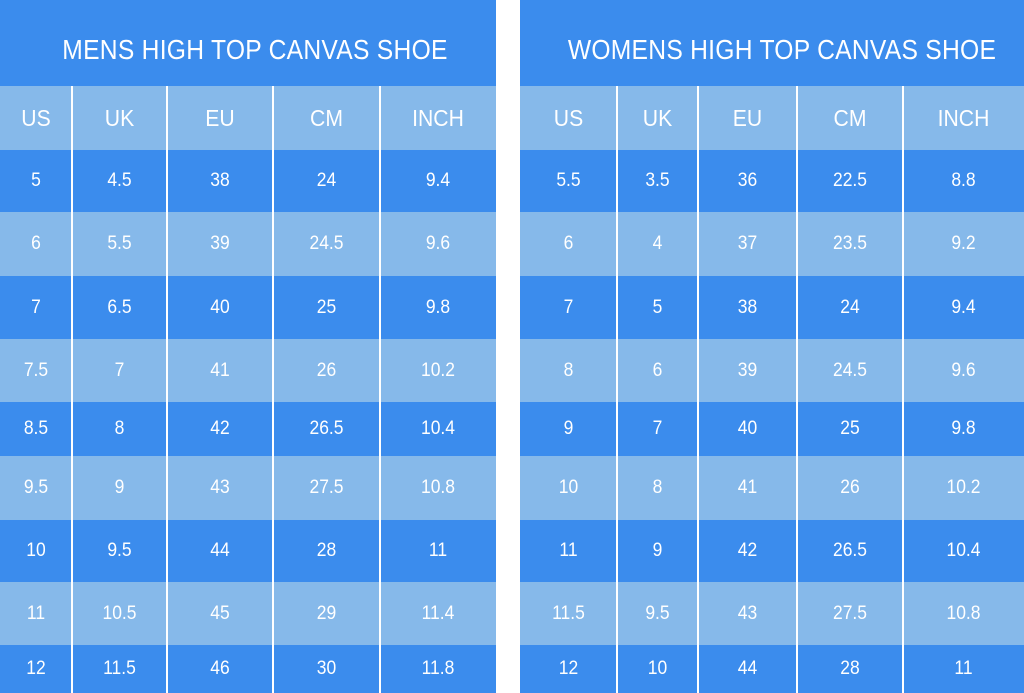  What do you see at coordinates (438, 668) in the screenshot?
I see `table-cell-inch: 11.8` at bounding box center [438, 668].